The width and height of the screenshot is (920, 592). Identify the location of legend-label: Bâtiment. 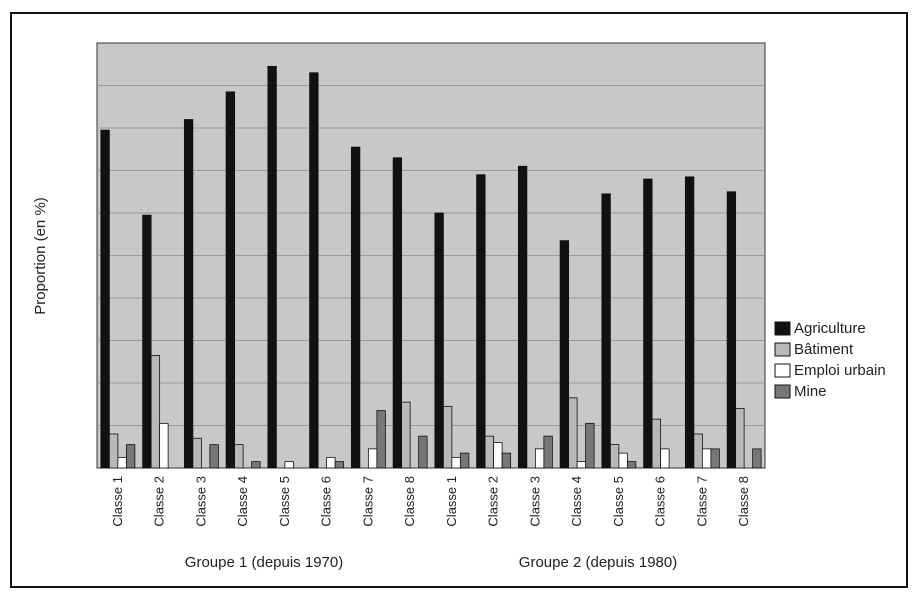
(824, 349).